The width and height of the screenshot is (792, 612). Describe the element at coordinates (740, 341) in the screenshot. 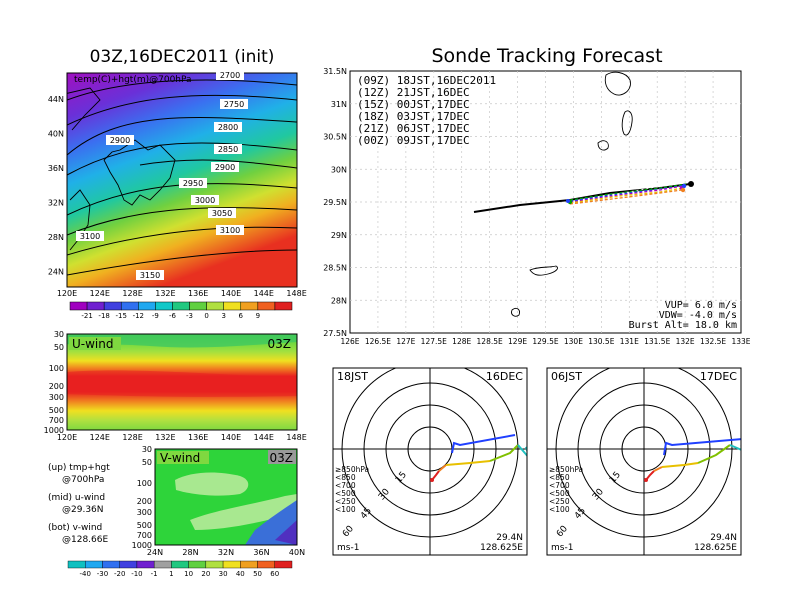

I see `lon-tick-label: 133E` at that location.